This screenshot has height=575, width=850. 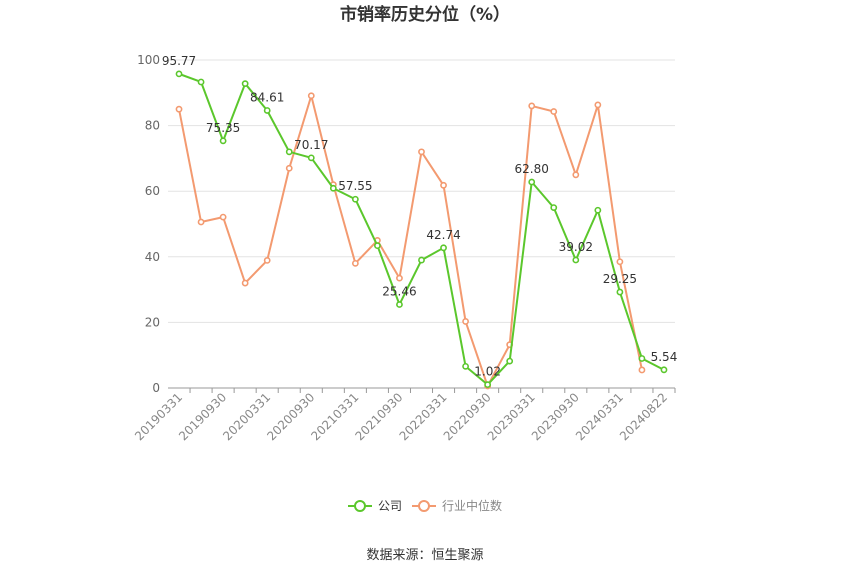 What do you see at coordinates (443, 235) in the screenshot?
I see `data-label: 42.74` at bounding box center [443, 235].